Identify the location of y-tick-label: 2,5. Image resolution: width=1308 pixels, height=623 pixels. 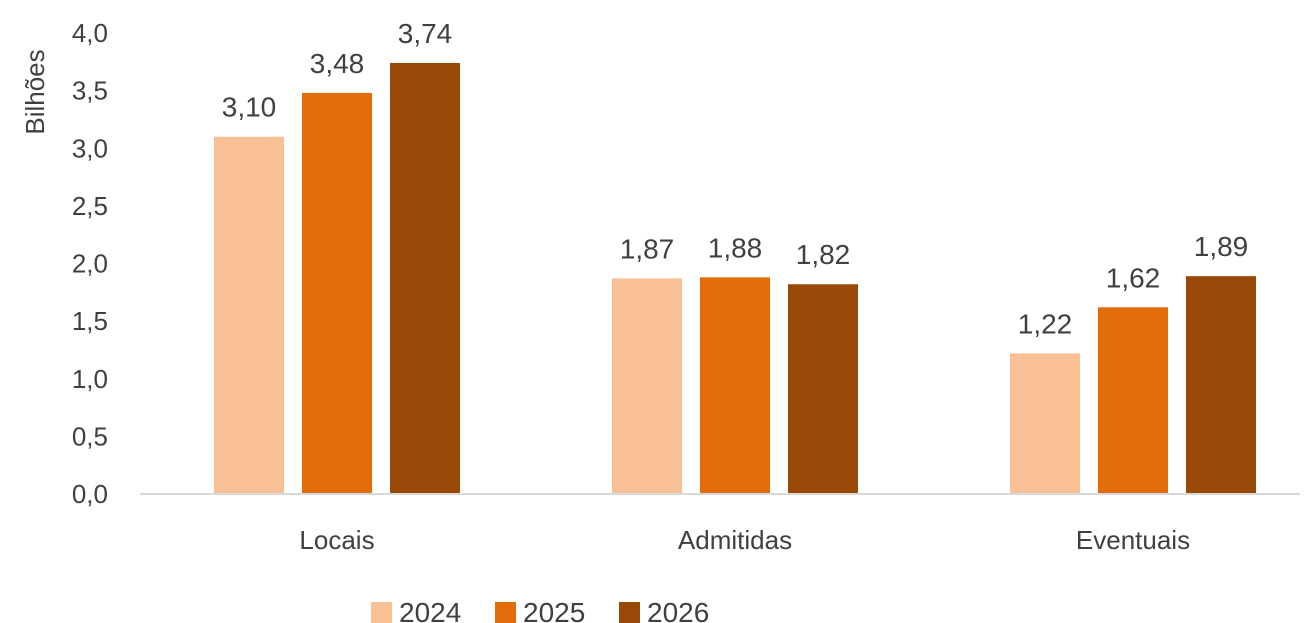
(90, 206).